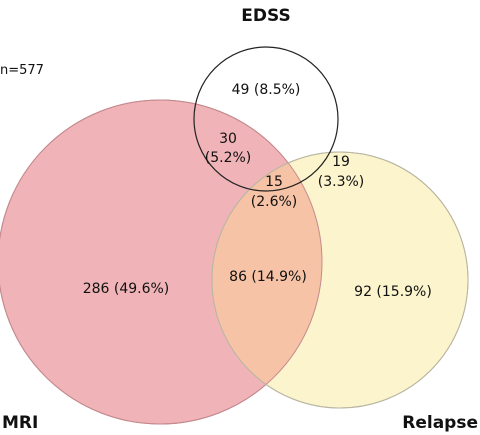 Image resolution: width=480 pixels, height=435 pixels. What do you see at coordinates (126, 289) in the screenshot?
I see `mri-only-count: 286 (49.6%)` at bounding box center [126, 289].